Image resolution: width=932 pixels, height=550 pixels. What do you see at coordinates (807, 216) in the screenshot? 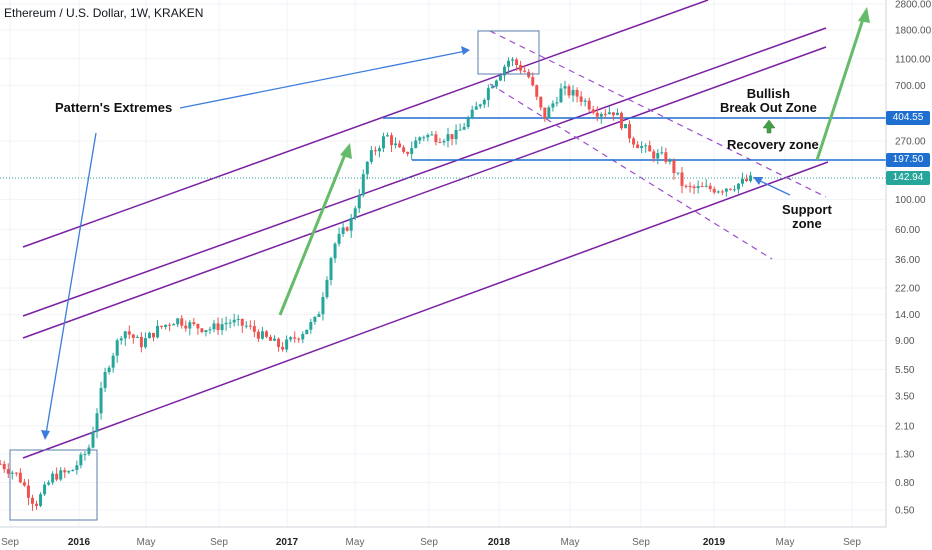
I see `annotation-support-zone: Support zone` at bounding box center [807, 216].